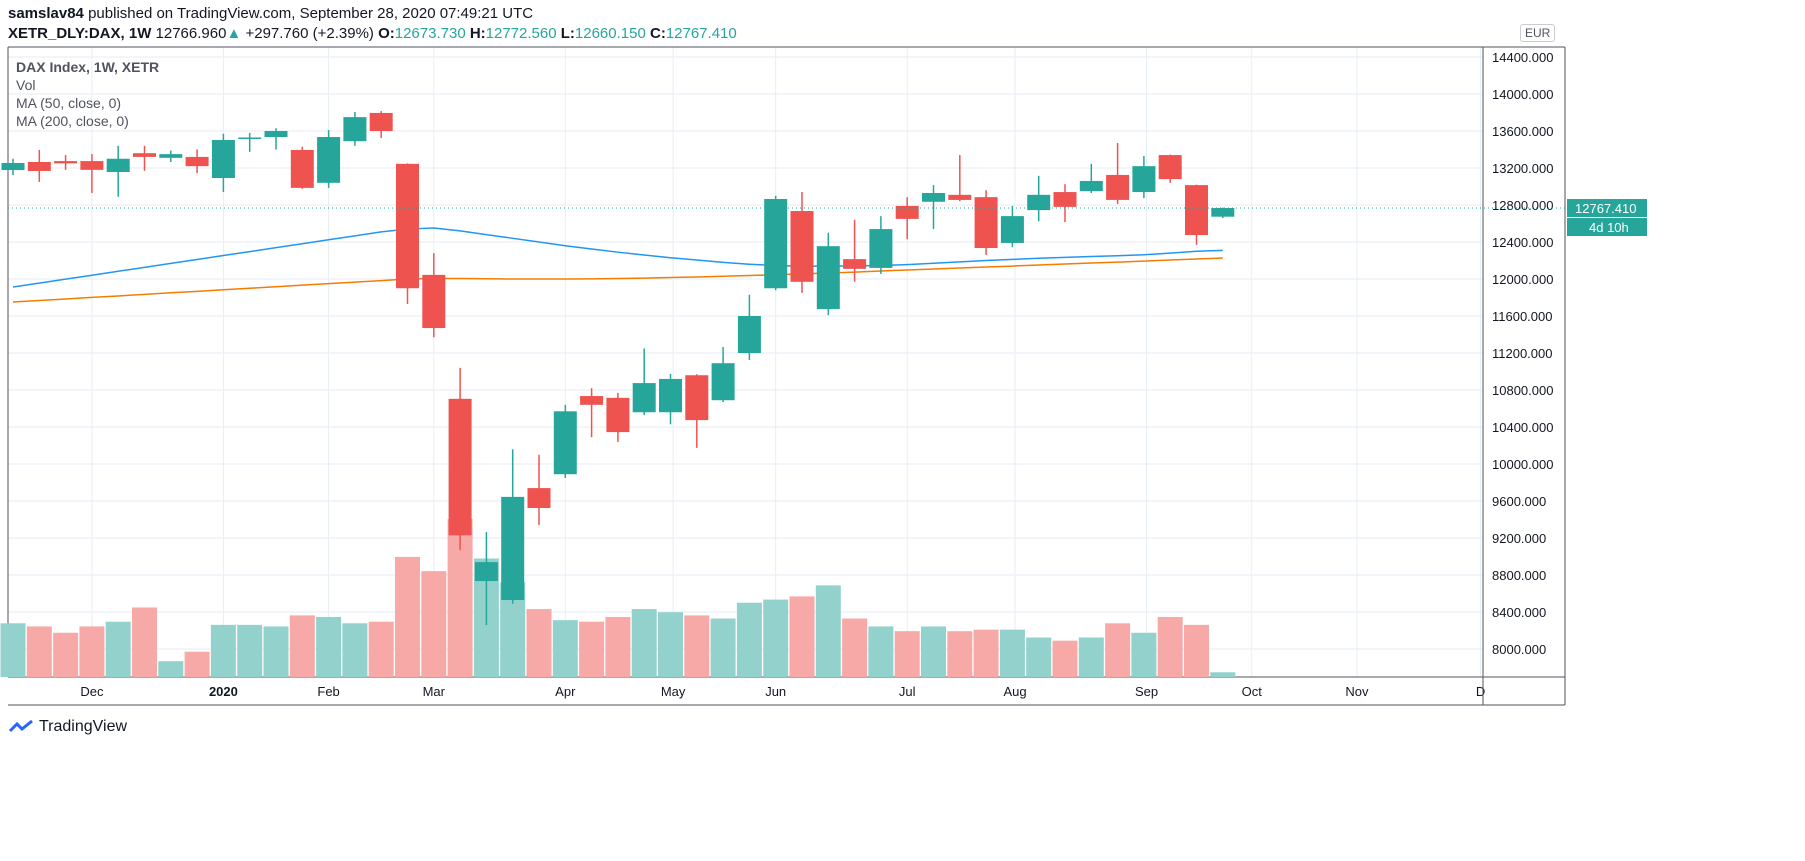  Describe the element at coordinates (26, 85) in the screenshot. I see `legend-vol: Vol` at that location.